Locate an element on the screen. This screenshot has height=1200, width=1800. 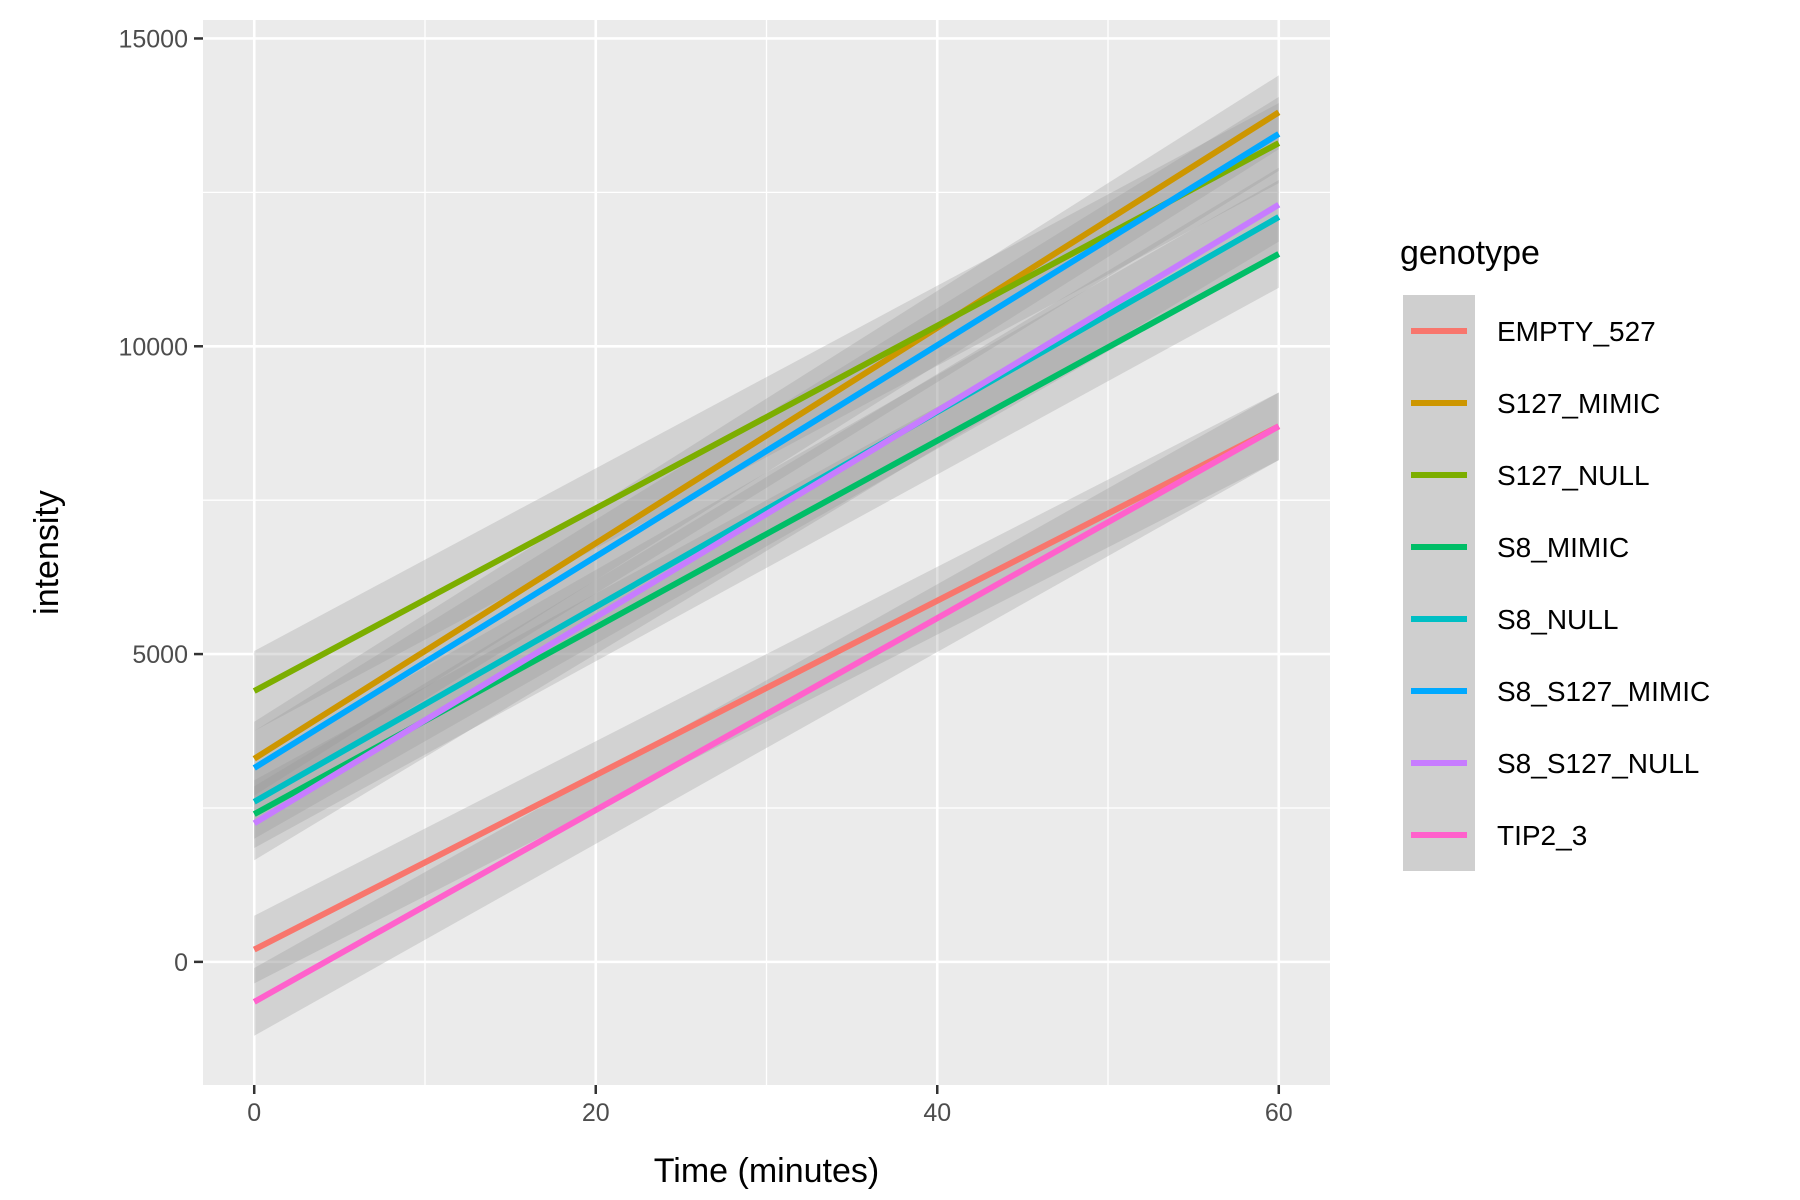
legend-item: S8_S127_NULL is located at coordinates (1551, 763).